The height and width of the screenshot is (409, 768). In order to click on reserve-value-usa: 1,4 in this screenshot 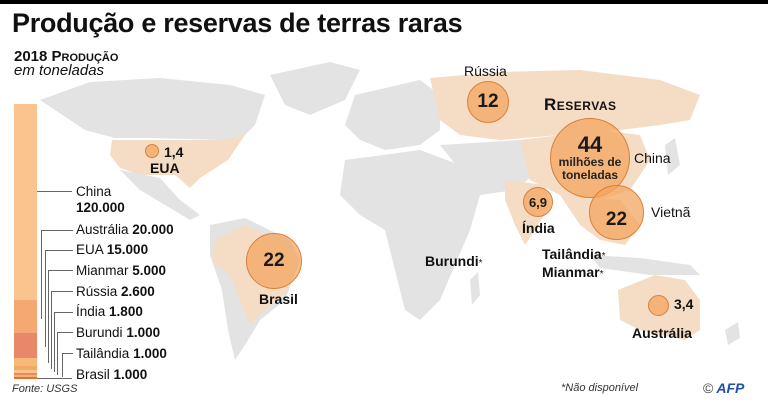, I will do `click(174, 152)`.